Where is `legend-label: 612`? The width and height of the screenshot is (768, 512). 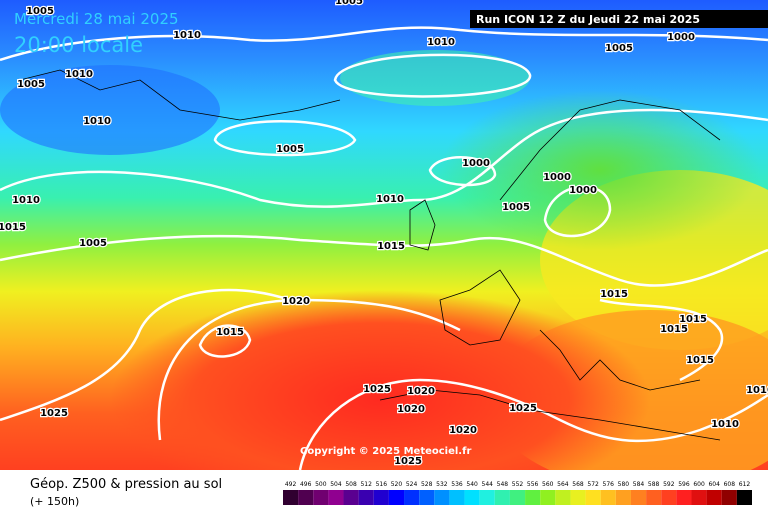 legend-label: 612 is located at coordinates (745, 484).